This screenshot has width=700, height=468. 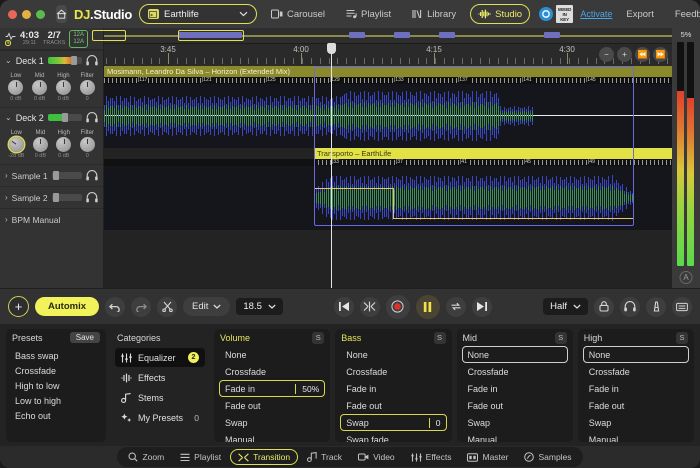 What do you see at coordinates (434, 422) in the screenshot?
I see `eq-option-value: 0` at bounding box center [434, 422].